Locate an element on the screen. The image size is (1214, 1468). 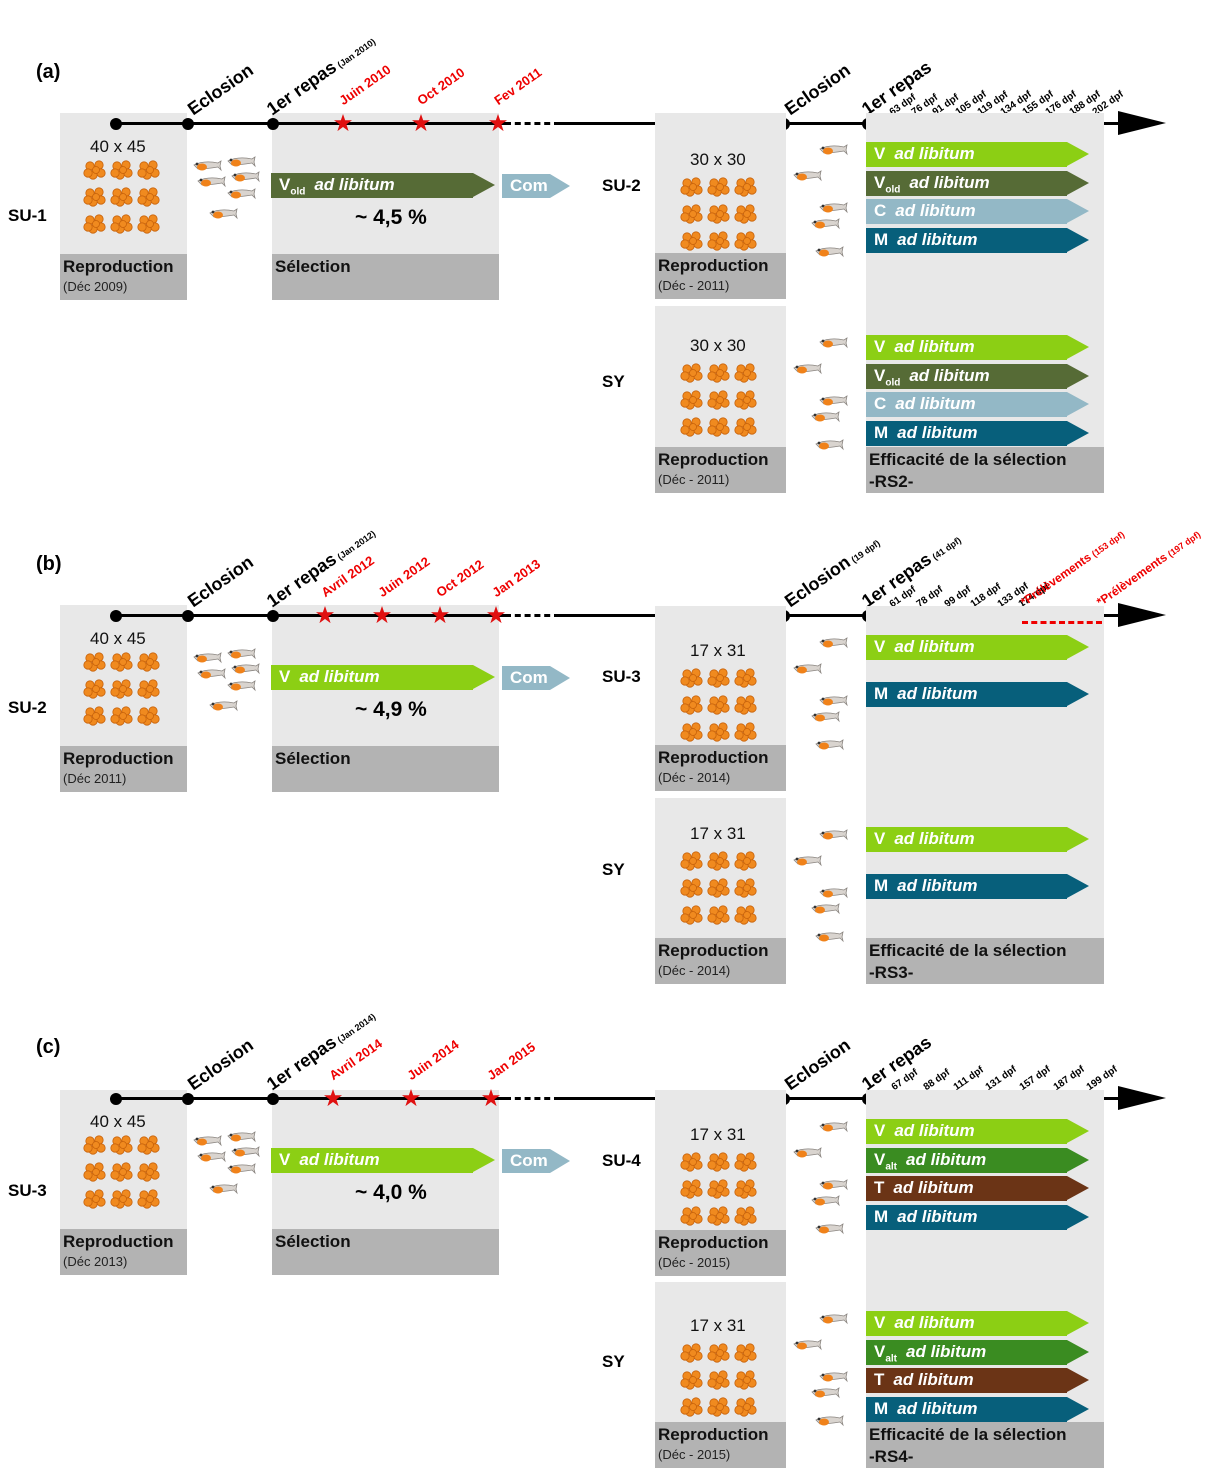
panel-b-line-0-diet-1-letter: M is located at coordinates (881, 693).